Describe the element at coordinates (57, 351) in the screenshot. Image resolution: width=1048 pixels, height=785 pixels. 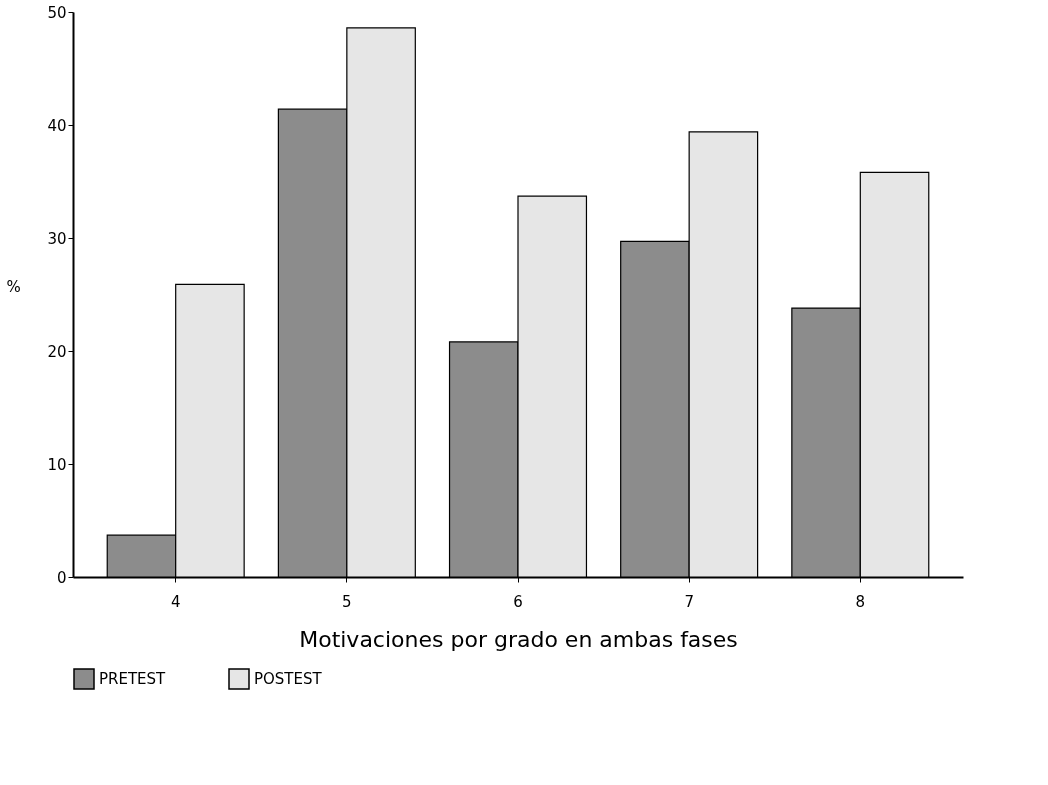
I see `y-tick-label: 20` at that location.